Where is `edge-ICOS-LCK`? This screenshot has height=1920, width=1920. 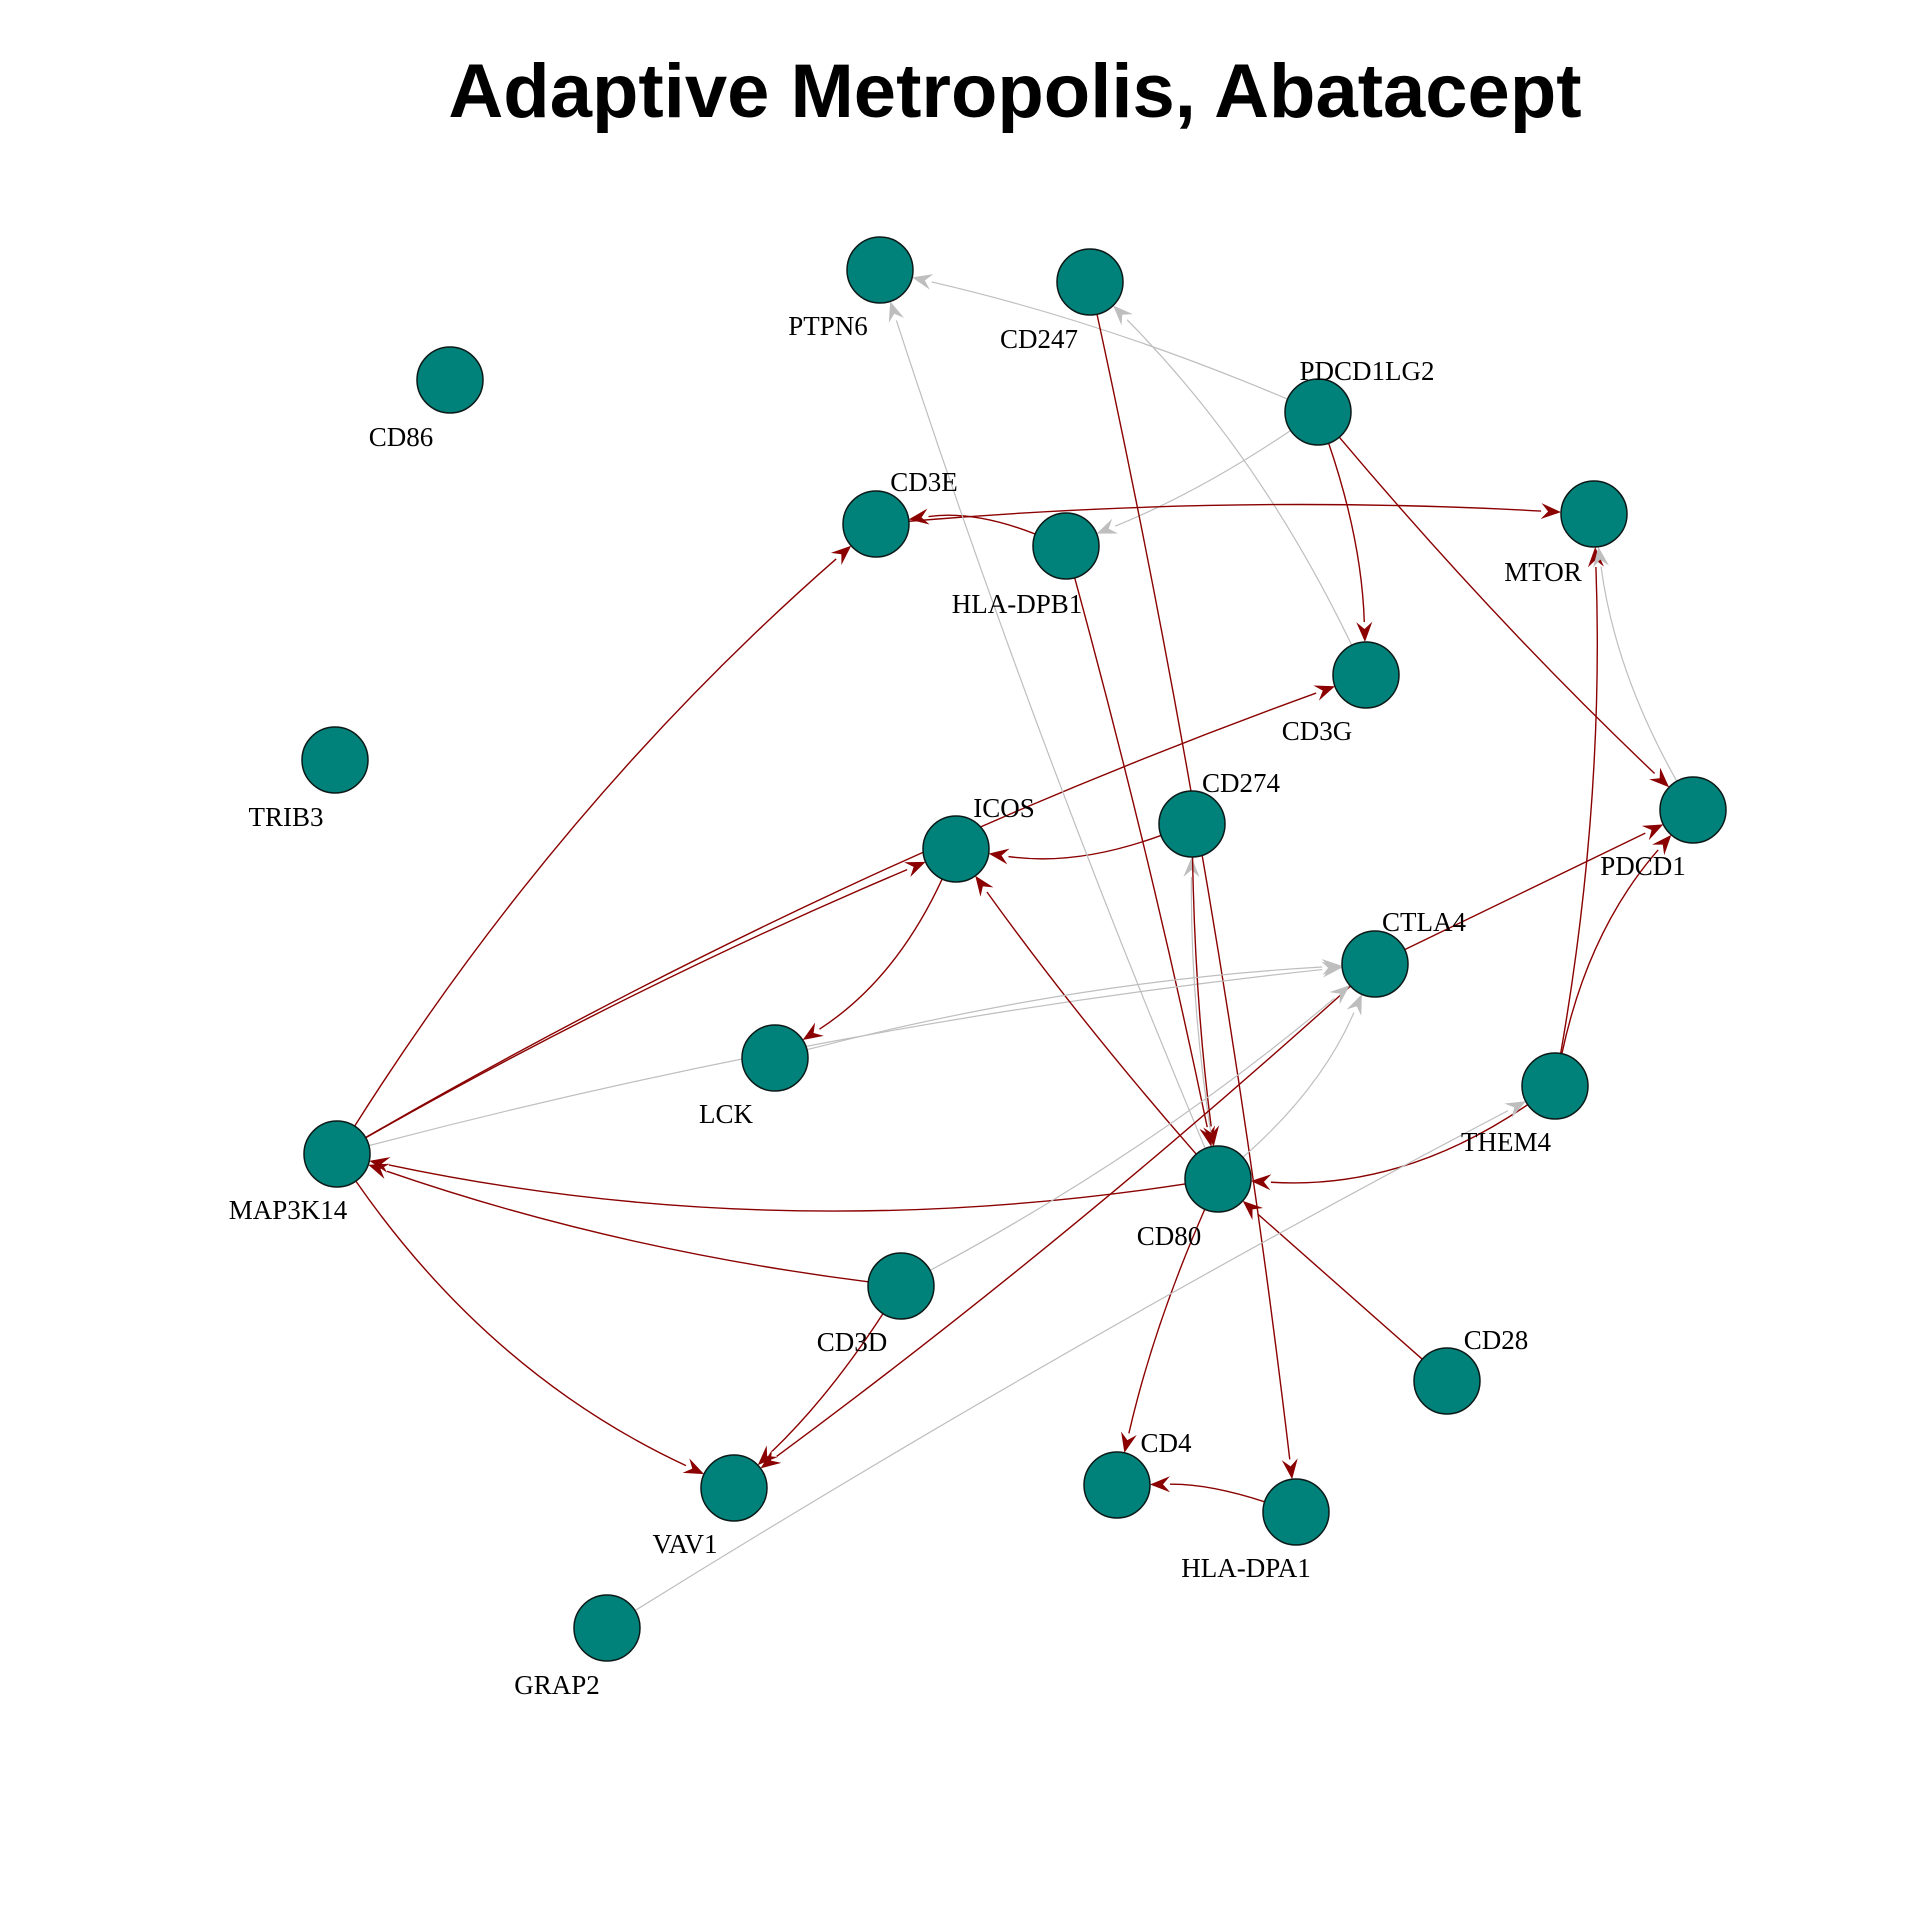 edge-ICOS-LCK is located at coordinates (881, 954).